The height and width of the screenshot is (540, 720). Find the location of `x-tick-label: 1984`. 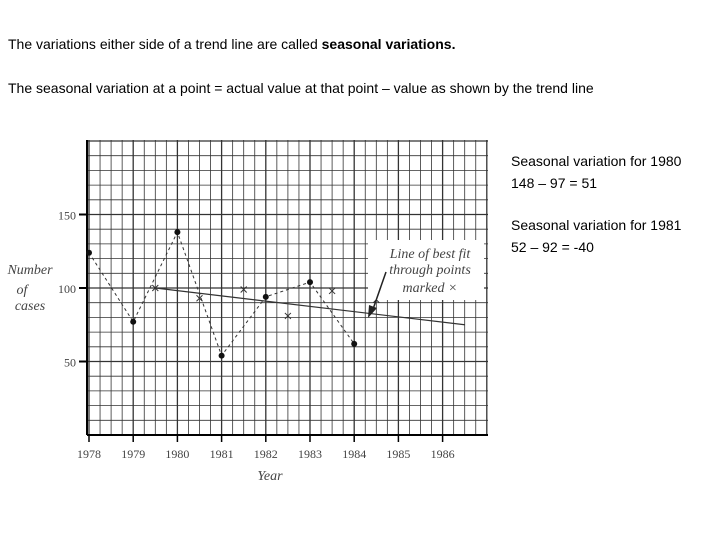

x-tick-label: 1984 is located at coordinates (354, 454).